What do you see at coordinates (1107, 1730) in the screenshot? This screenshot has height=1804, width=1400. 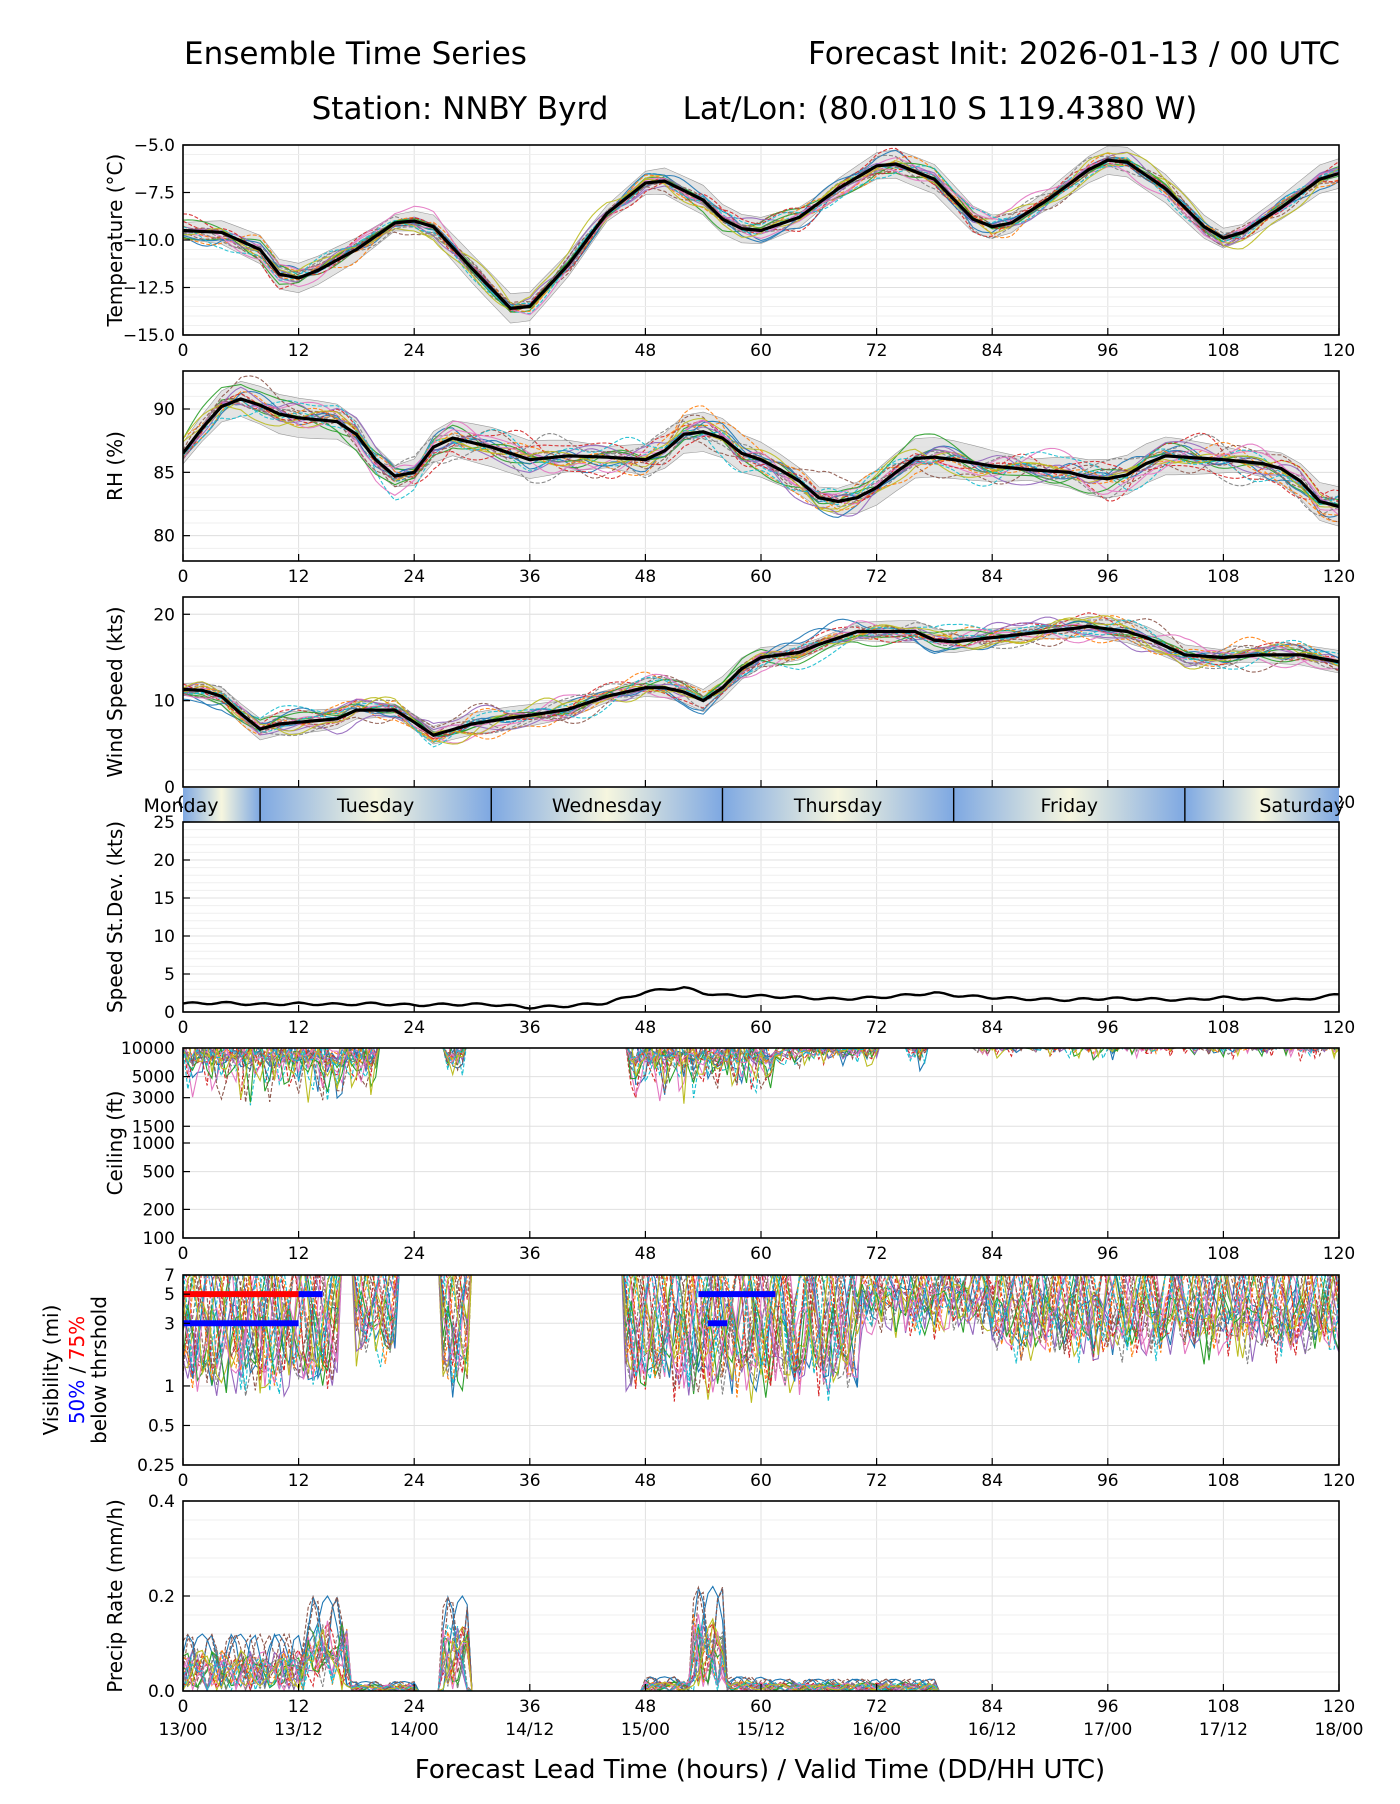 I see `valid-time-label: 17/00` at bounding box center [1107, 1730].